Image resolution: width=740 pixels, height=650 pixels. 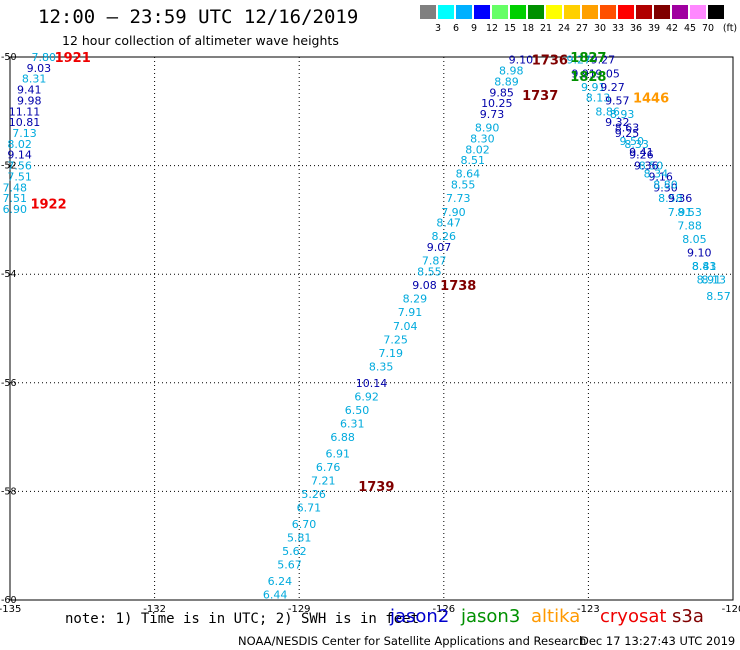 I want to click on swh-value: 5.62, so click(x=294, y=551).